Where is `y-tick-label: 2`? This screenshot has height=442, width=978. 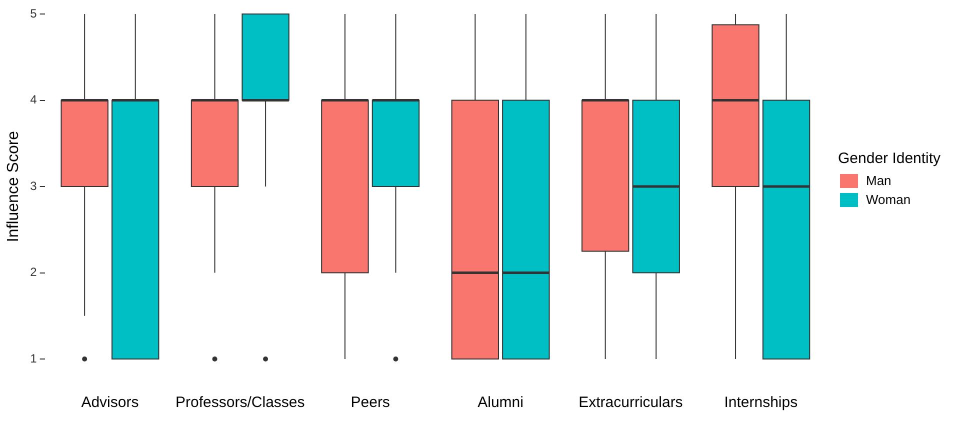
y-tick-label: 2 is located at coordinates (34, 272).